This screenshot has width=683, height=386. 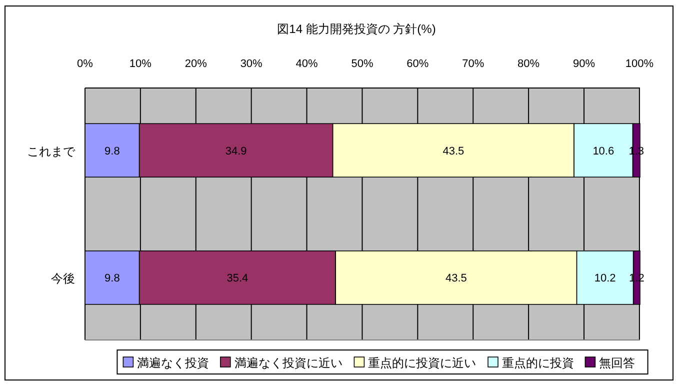 I want to click on legend-label: 無回答, so click(x=617, y=363).